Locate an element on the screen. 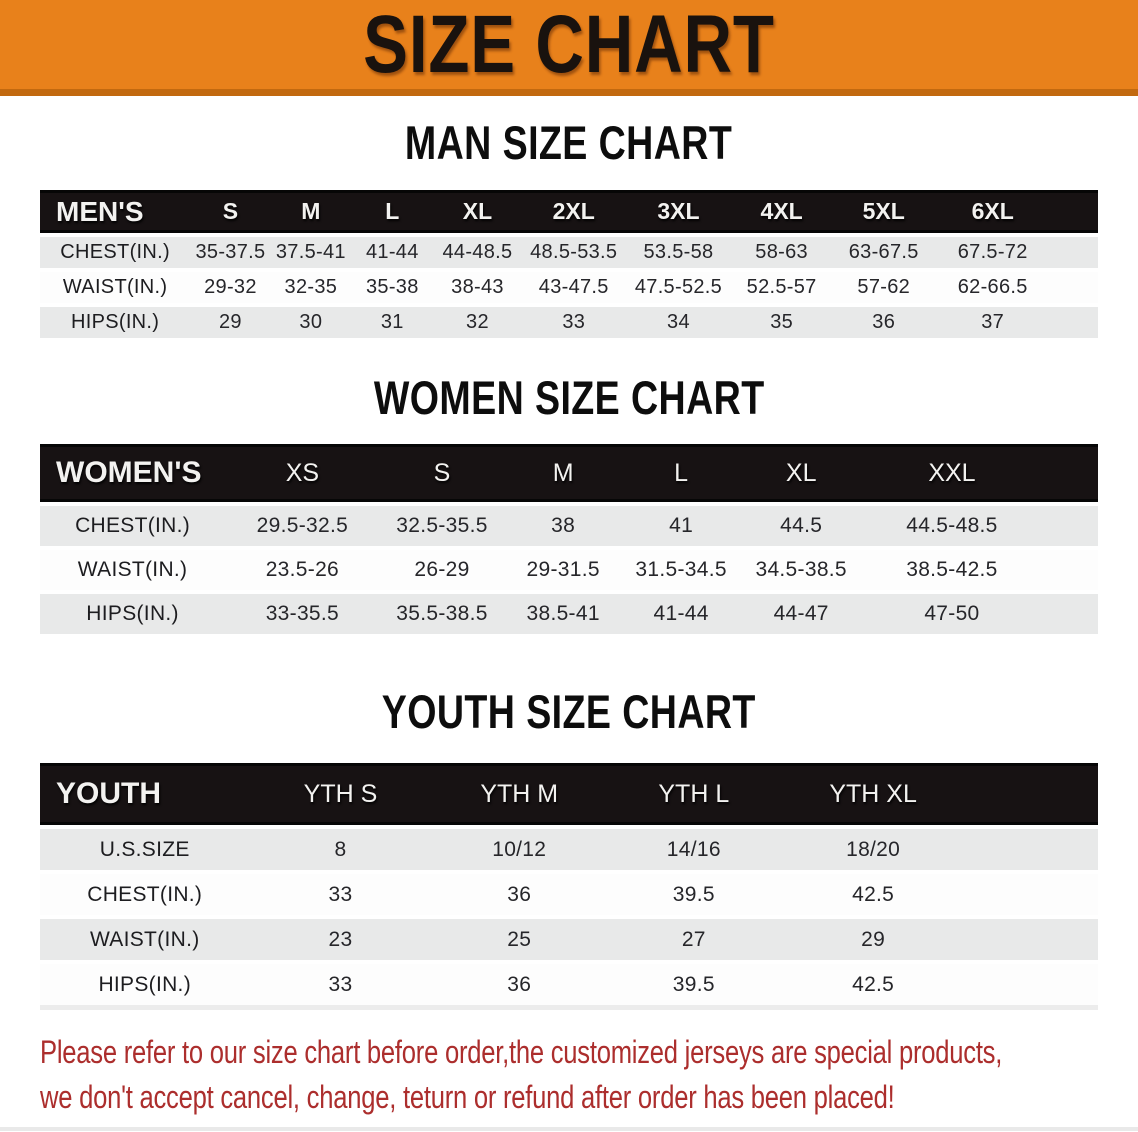  section-heading-text: WOMEN SIZE CHART is located at coordinates (569, 397).